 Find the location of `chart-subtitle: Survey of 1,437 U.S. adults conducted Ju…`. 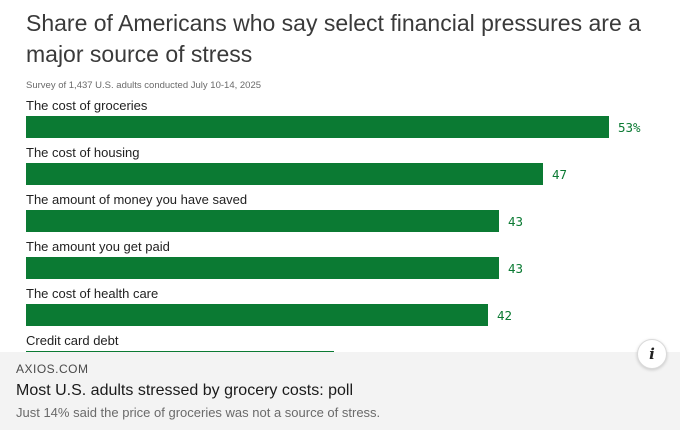

chart-subtitle: Survey of 1,437 U.S. adults conducted Ju… is located at coordinates (144, 85).